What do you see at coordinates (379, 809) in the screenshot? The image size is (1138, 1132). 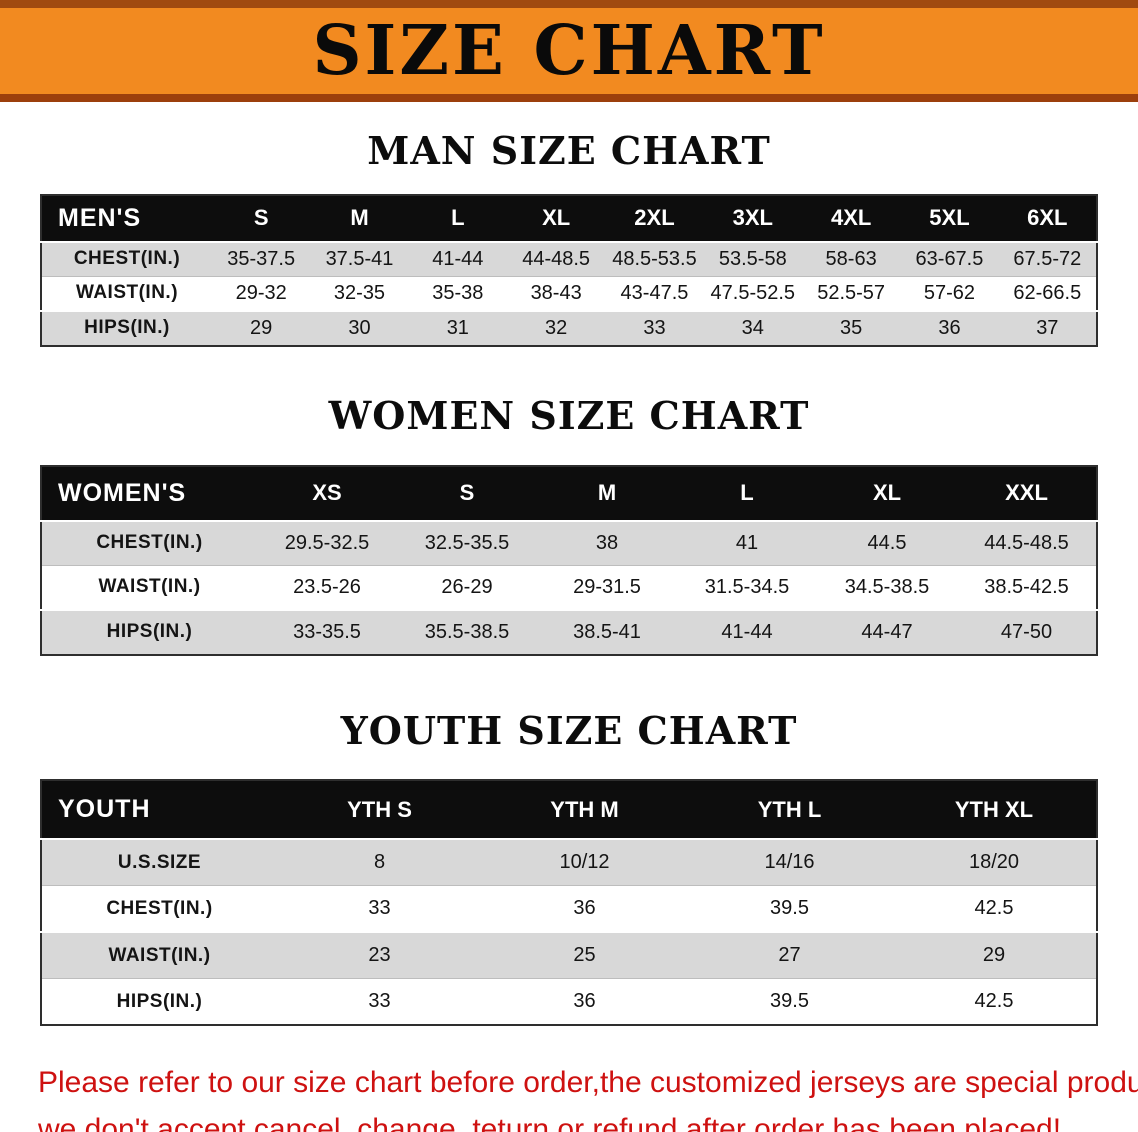 I see `size-column-header: YTH S` at bounding box center [379, 809].